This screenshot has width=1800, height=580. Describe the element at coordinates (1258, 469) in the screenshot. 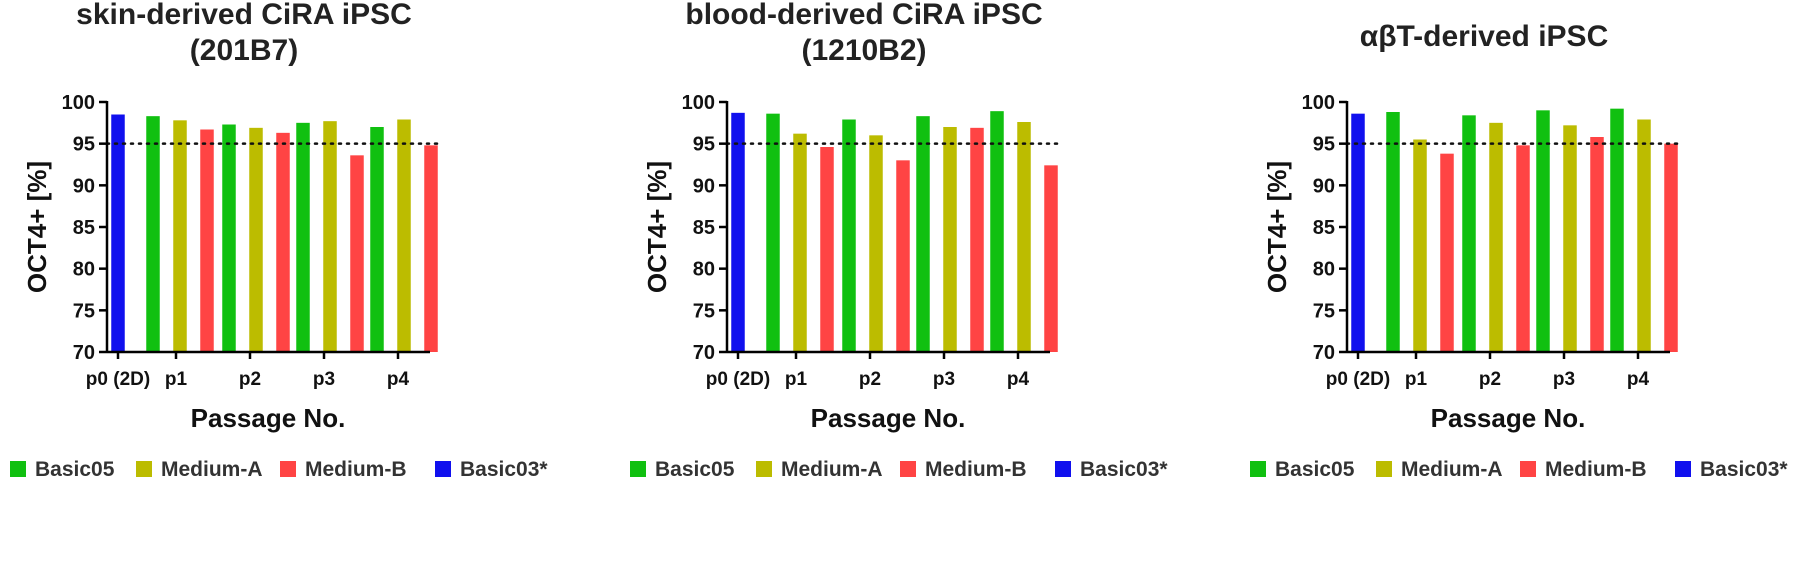

I see `chart-2-legend-swatch-basic05` at that location.